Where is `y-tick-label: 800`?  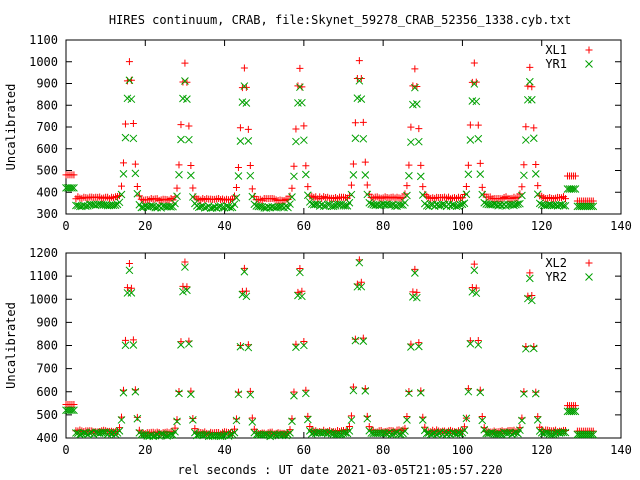
y-tick-label: 800 is located at coordinates (47, 346).